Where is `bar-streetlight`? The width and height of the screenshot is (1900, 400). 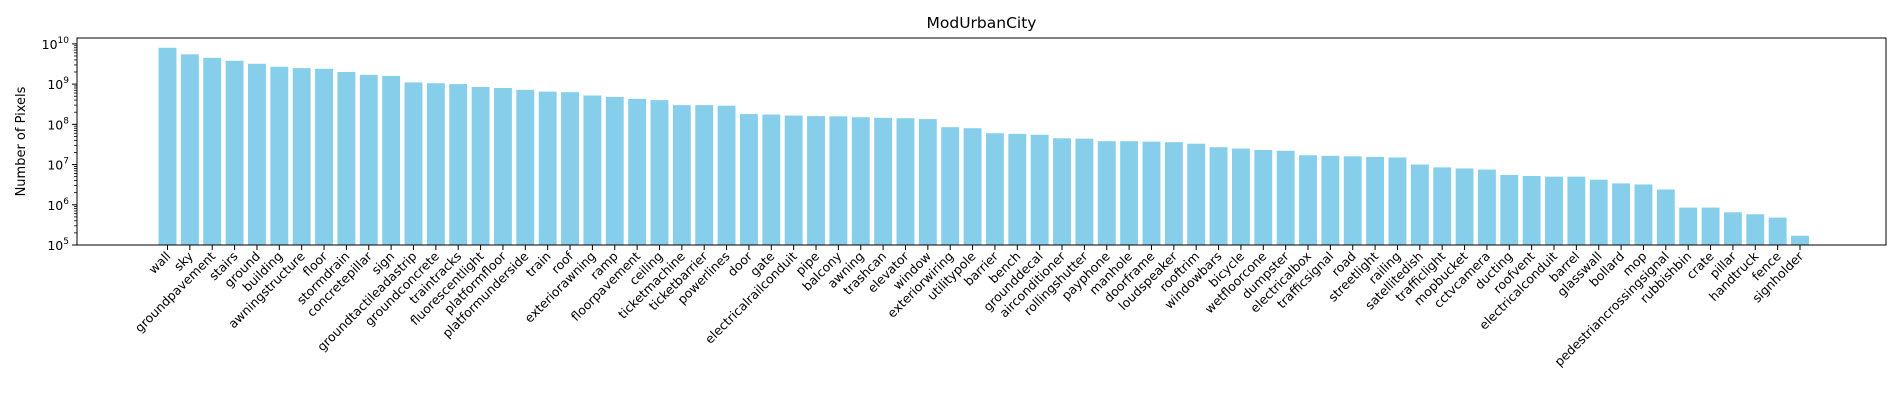 bar-streetlight is located at coordinates (1375, 200).